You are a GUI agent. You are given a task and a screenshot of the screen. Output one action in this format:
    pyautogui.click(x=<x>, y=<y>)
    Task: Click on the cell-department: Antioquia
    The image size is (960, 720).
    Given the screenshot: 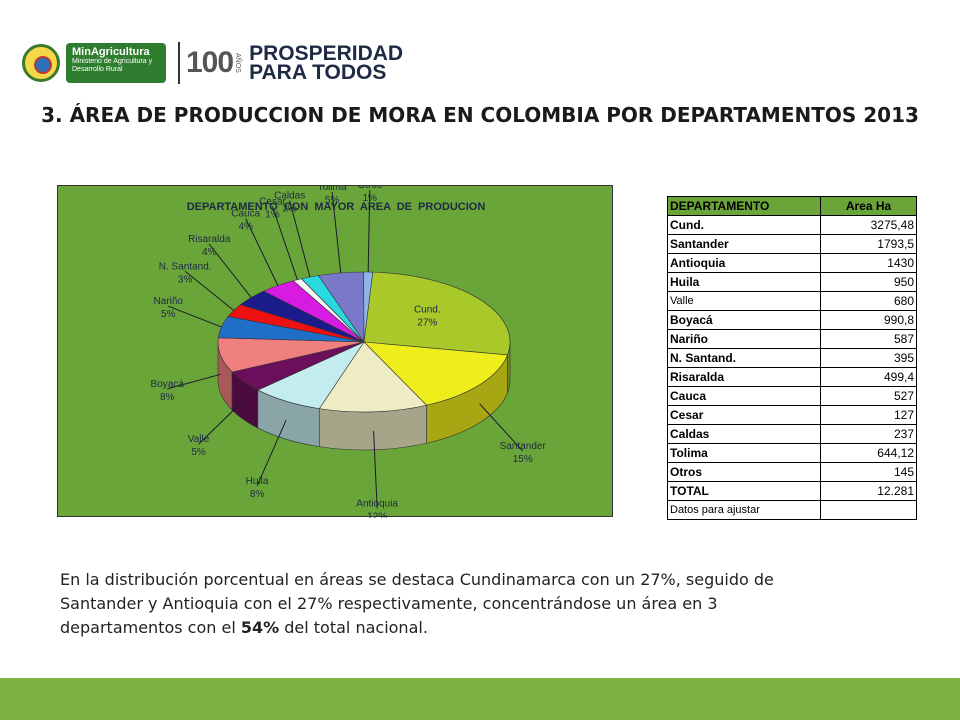 What is the action you would take?
    pyautogui.click(x=744, y=263)
    